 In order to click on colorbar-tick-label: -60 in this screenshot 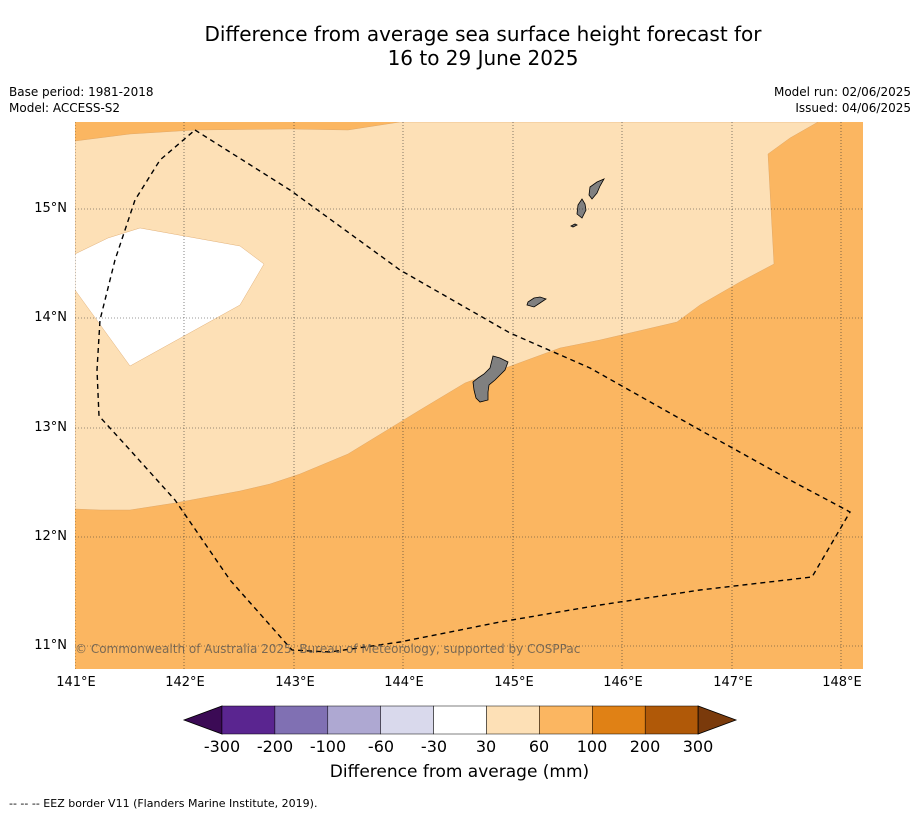, I will do `click(381, 746)`.